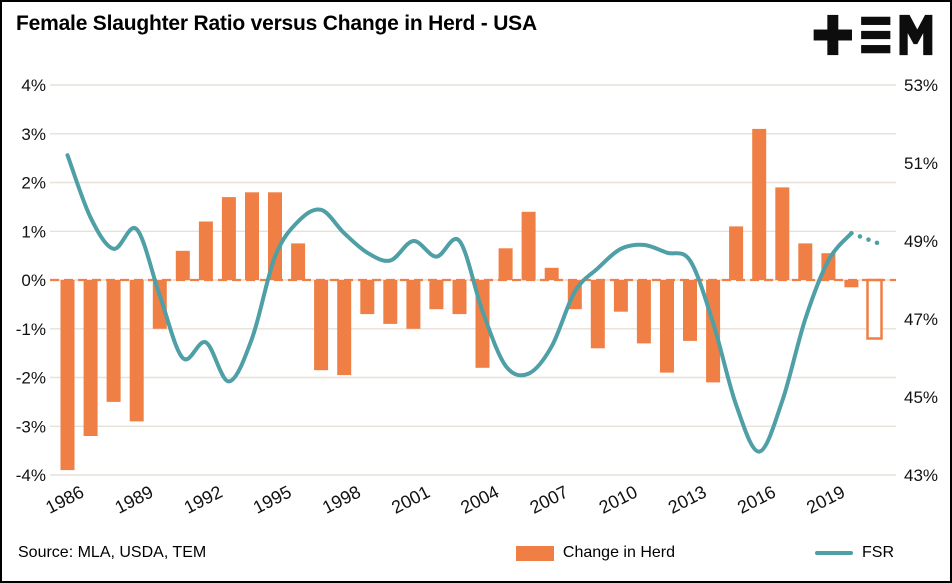 This screenshot has height=583, width=952. Describe the element at coordinates (921, 85) in the screenshot. I see `right-axis-tick: 53%` at that location.